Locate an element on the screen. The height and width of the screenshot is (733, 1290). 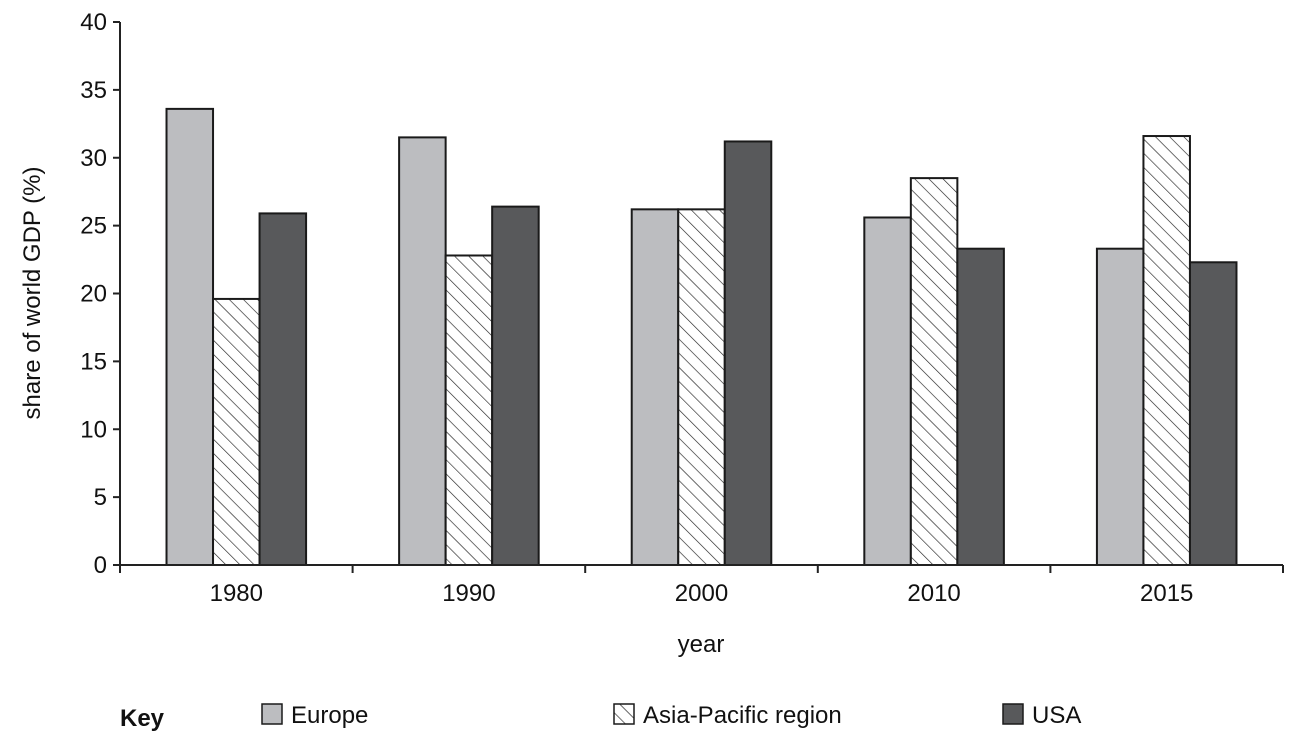
legend-items: Europe Asia-Pacific region USA is located at coordinates (671, 715).